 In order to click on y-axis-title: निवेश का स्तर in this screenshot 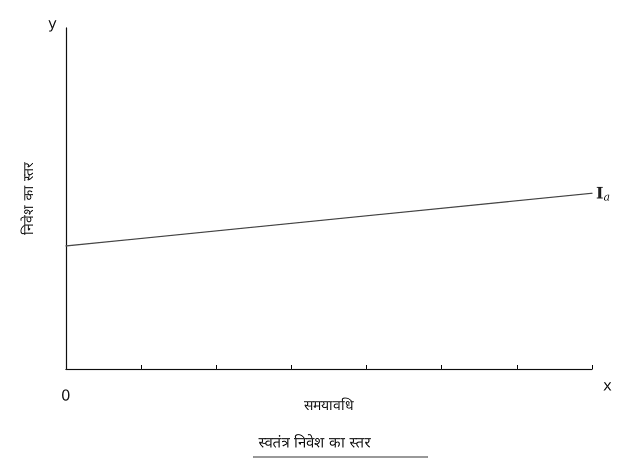, I will do `click(28, 198)`.